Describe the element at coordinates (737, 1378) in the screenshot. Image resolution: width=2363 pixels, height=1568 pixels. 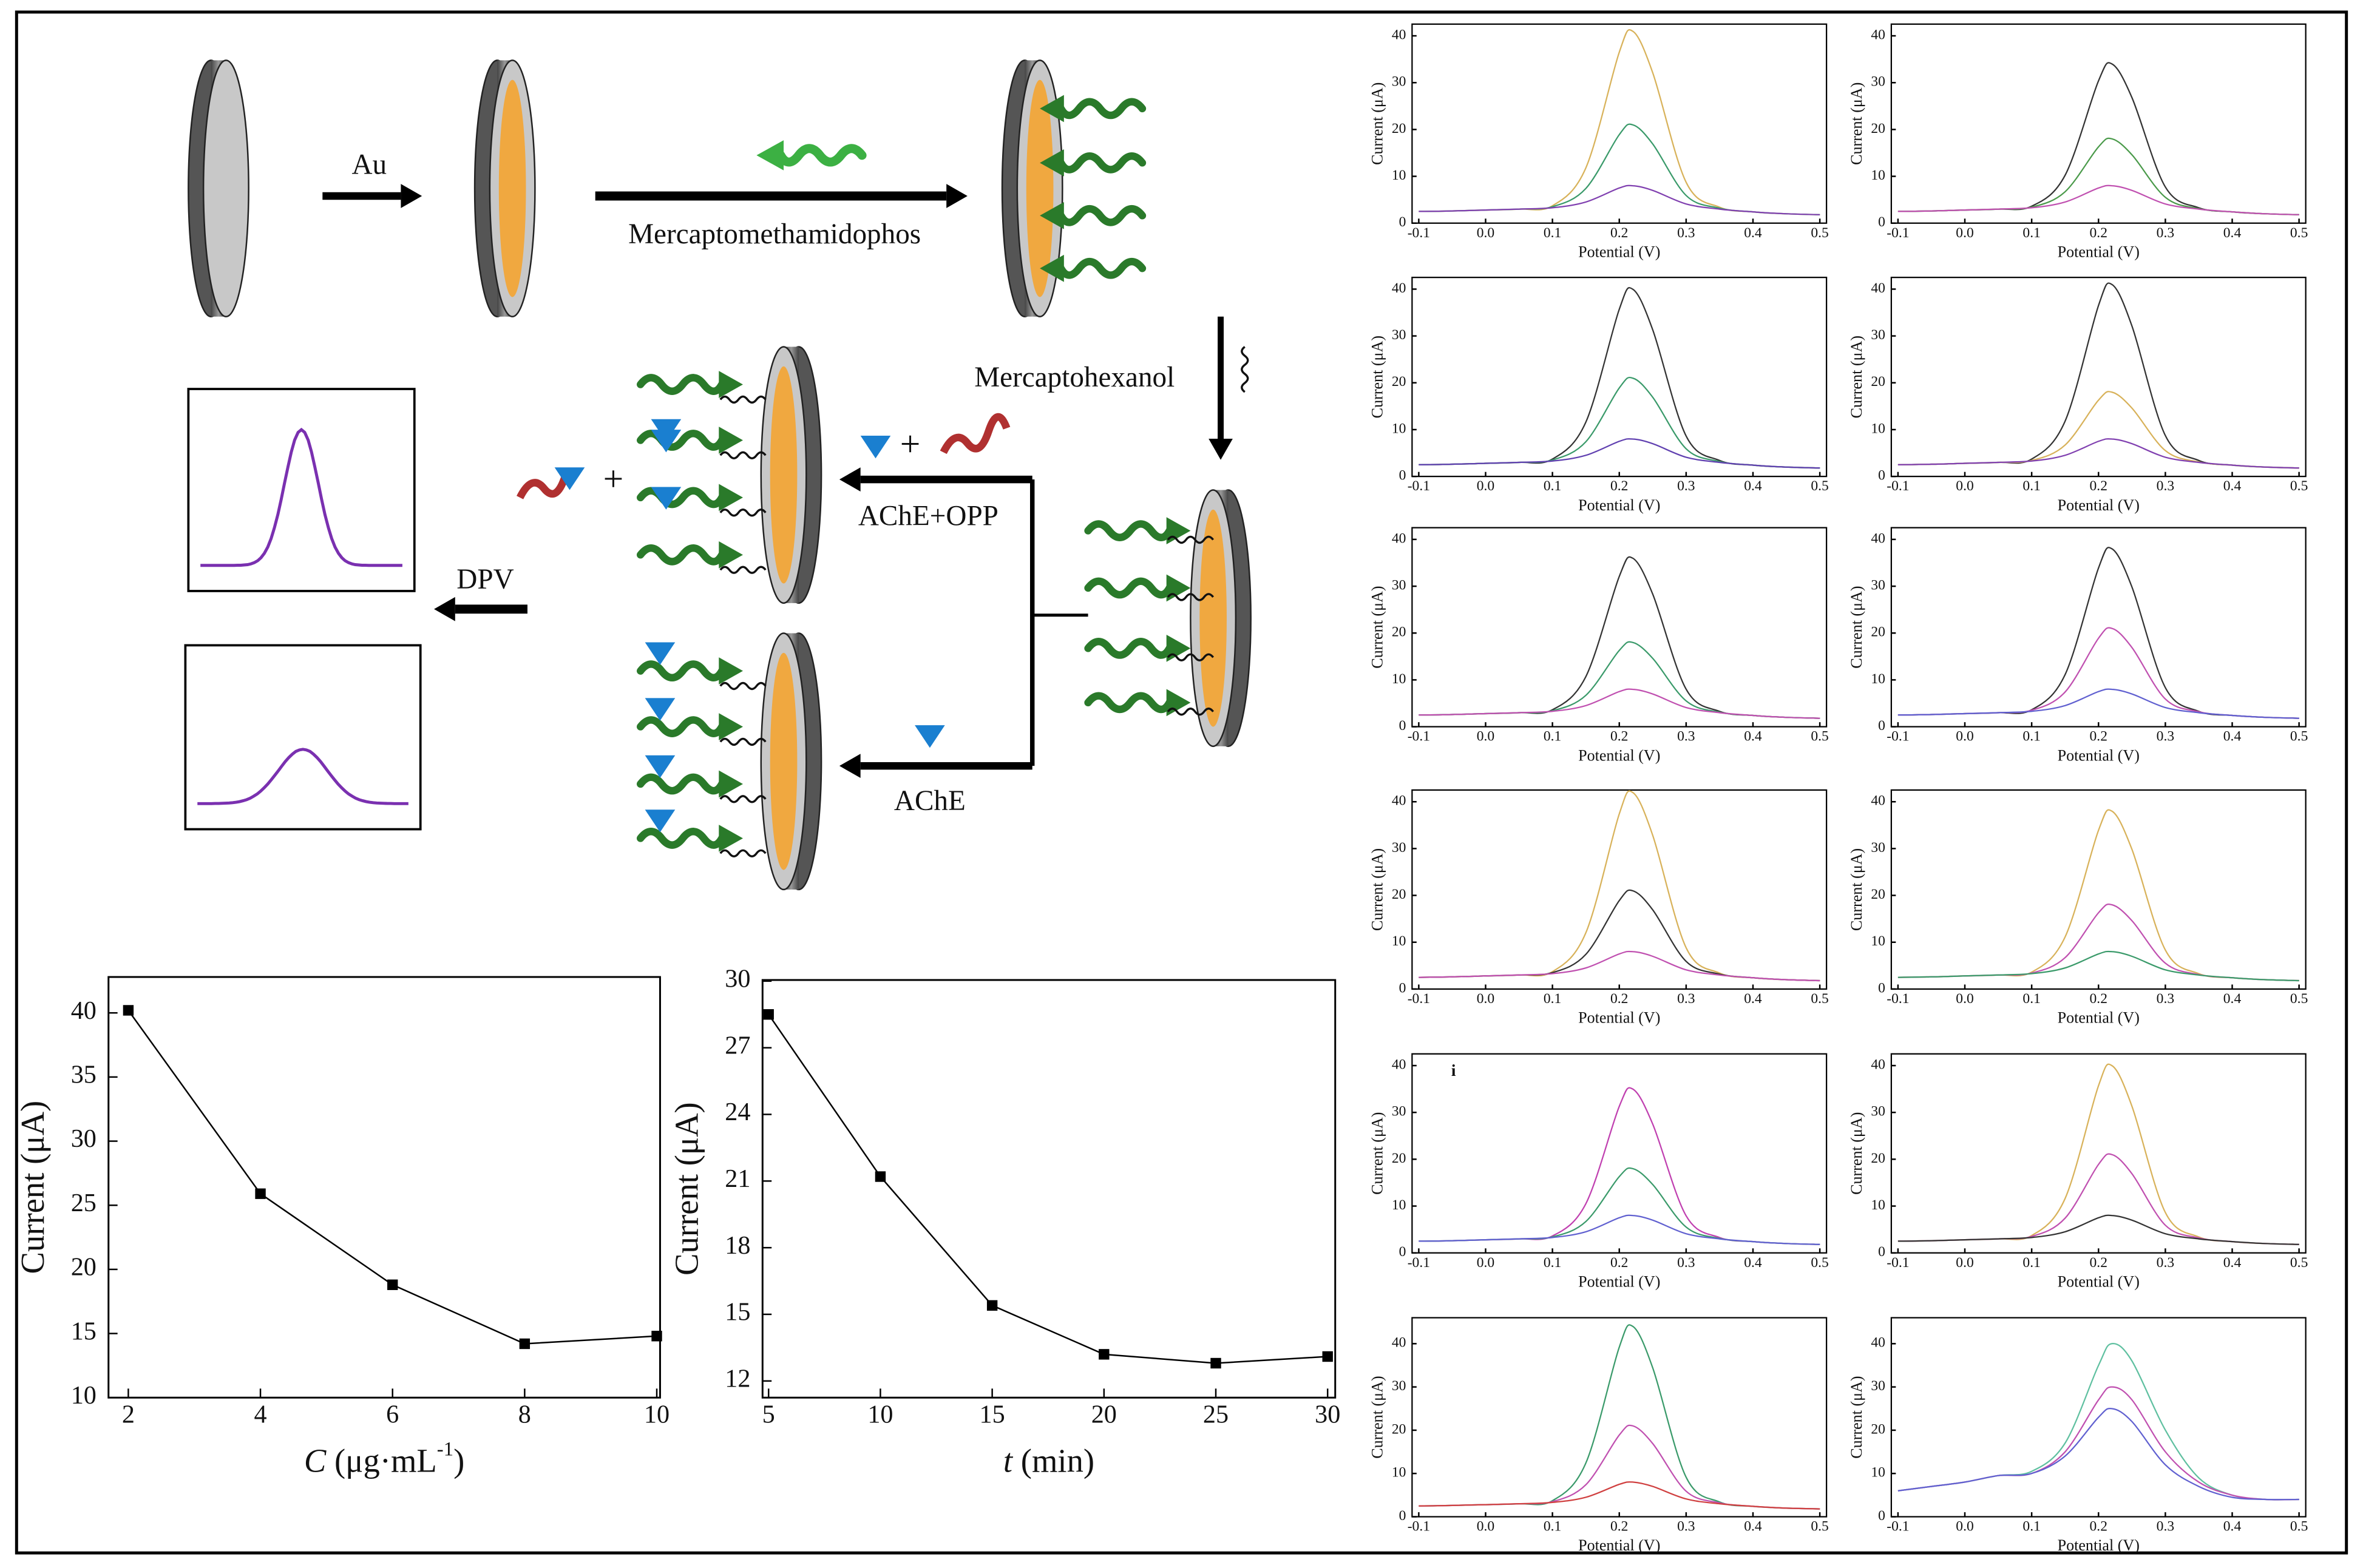
I see `y-tick-label: 12` at that location.